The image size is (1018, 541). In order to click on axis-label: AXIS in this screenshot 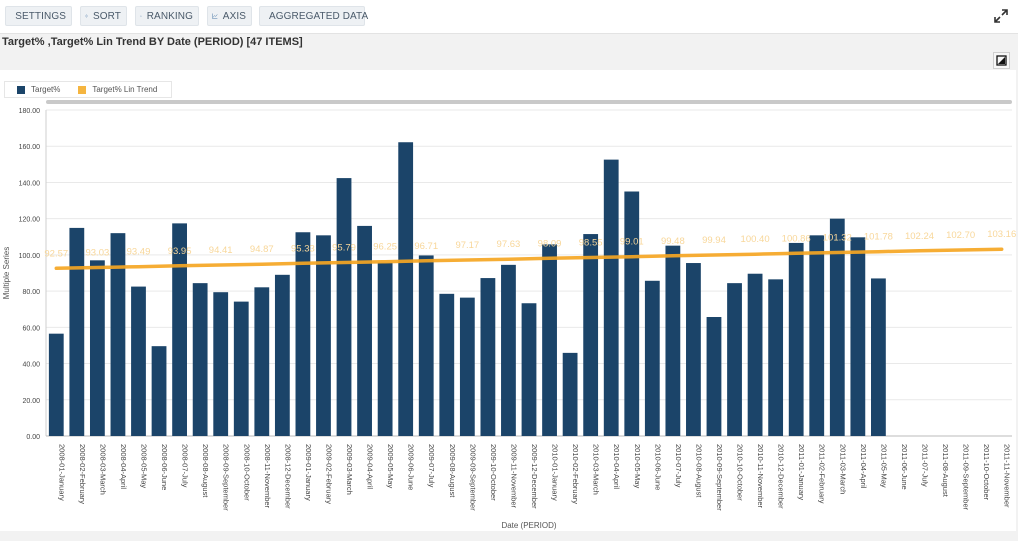, I will do `click(234, 16)`.